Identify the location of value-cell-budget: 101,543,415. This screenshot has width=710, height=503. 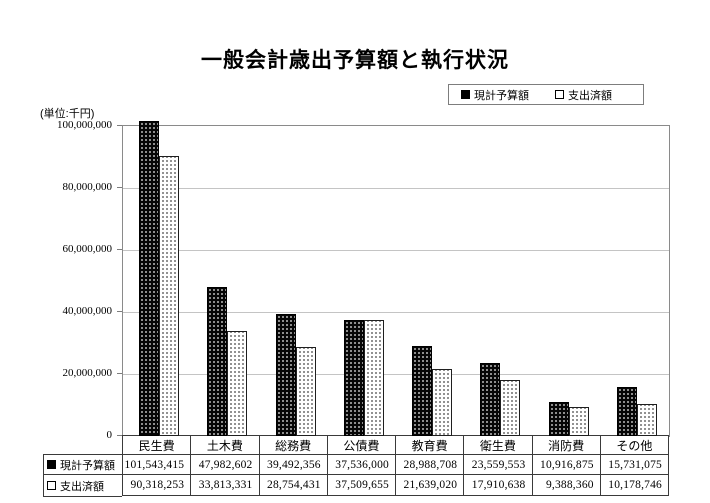
(157, 465).